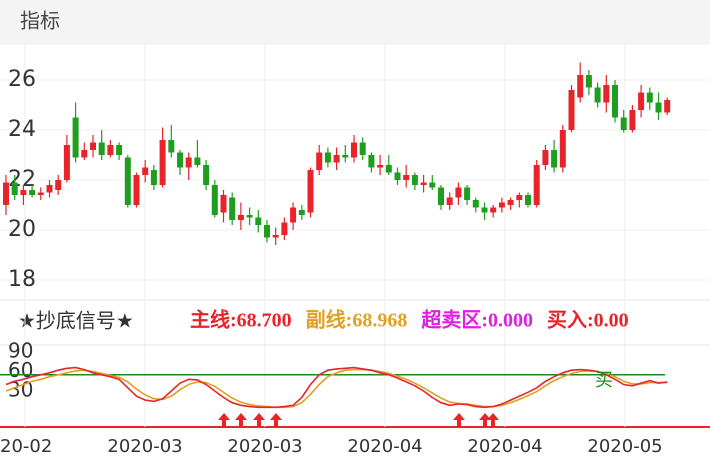 The image size is (710, 472). Describe the element at coordinates (76, 321) in the screenshot. I see `indicator-title: ★抄底信号★` at that location.